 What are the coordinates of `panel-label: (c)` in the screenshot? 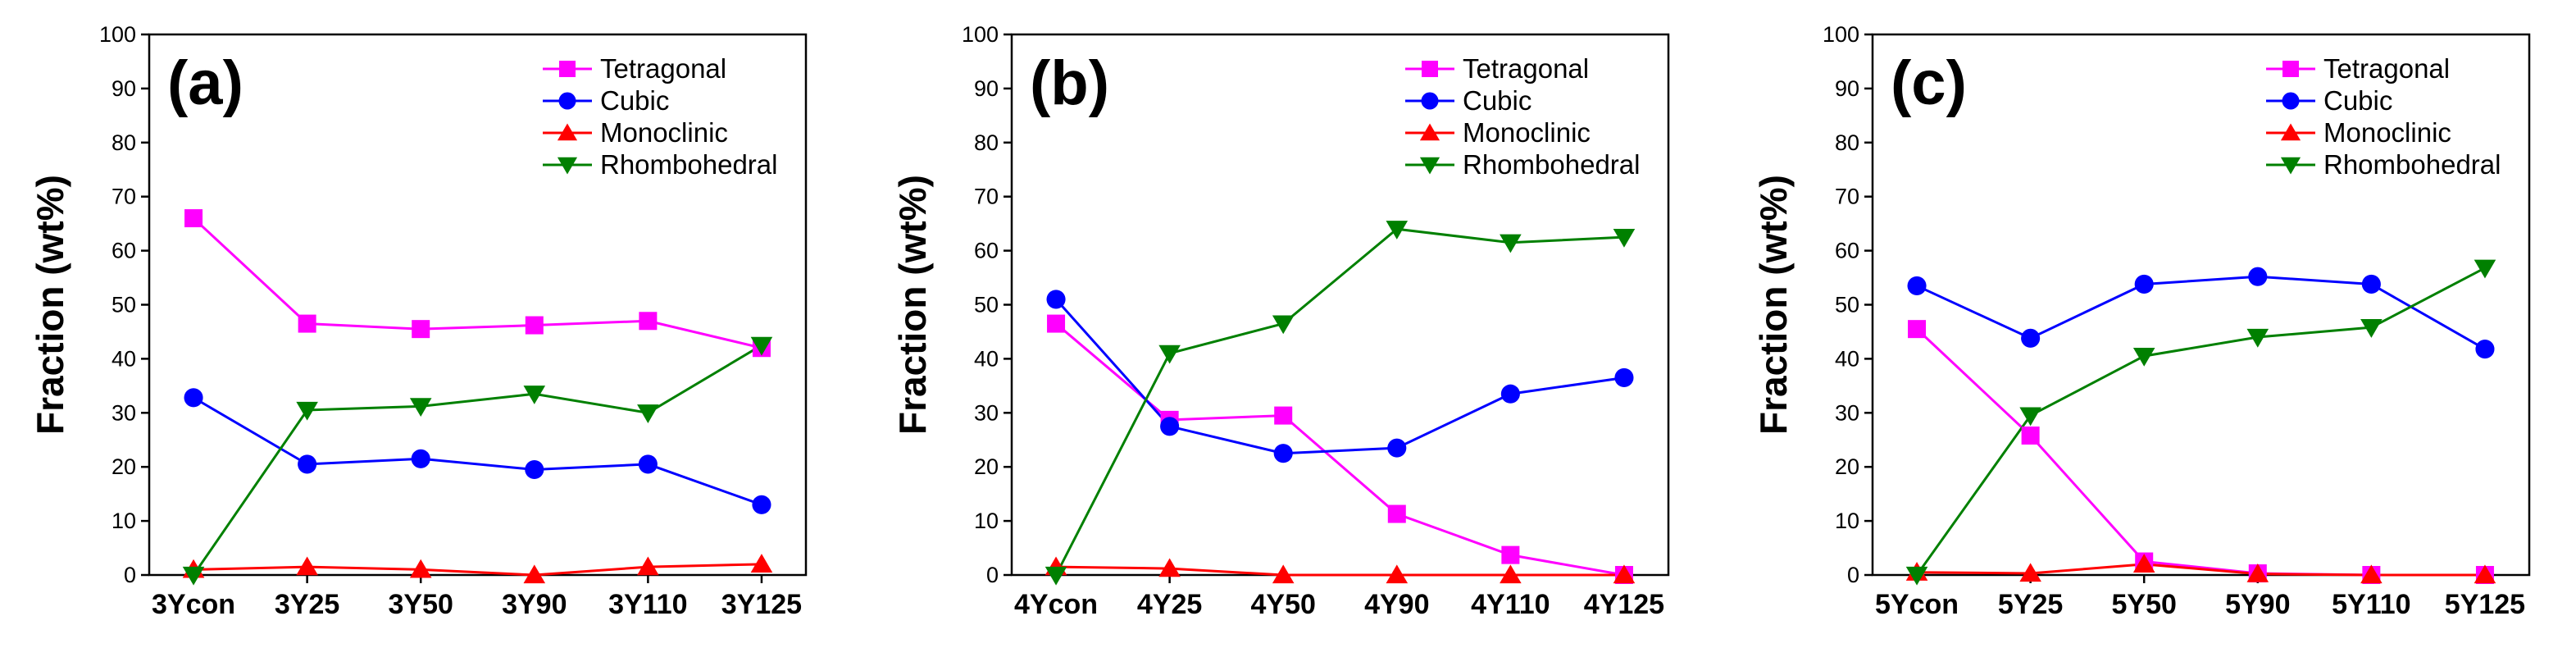 It's located at (1929, 83).